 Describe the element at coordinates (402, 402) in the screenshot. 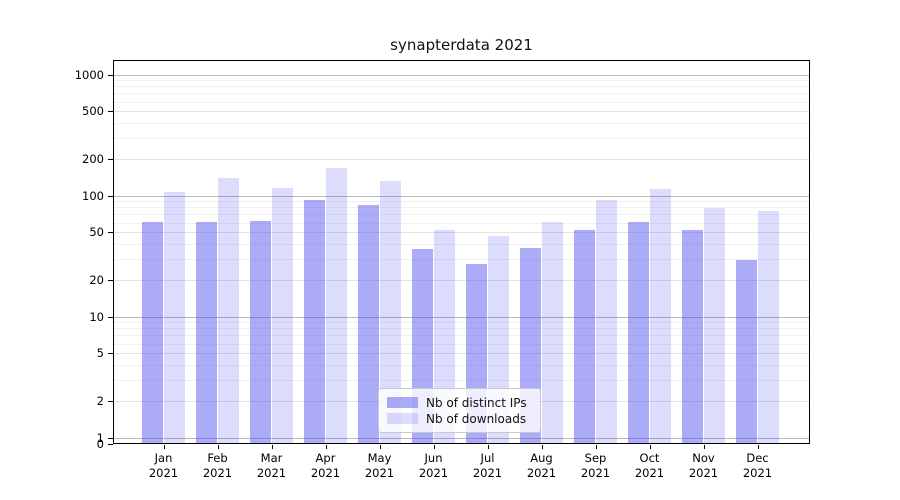

I see `legend-swatch-ips` at that location.